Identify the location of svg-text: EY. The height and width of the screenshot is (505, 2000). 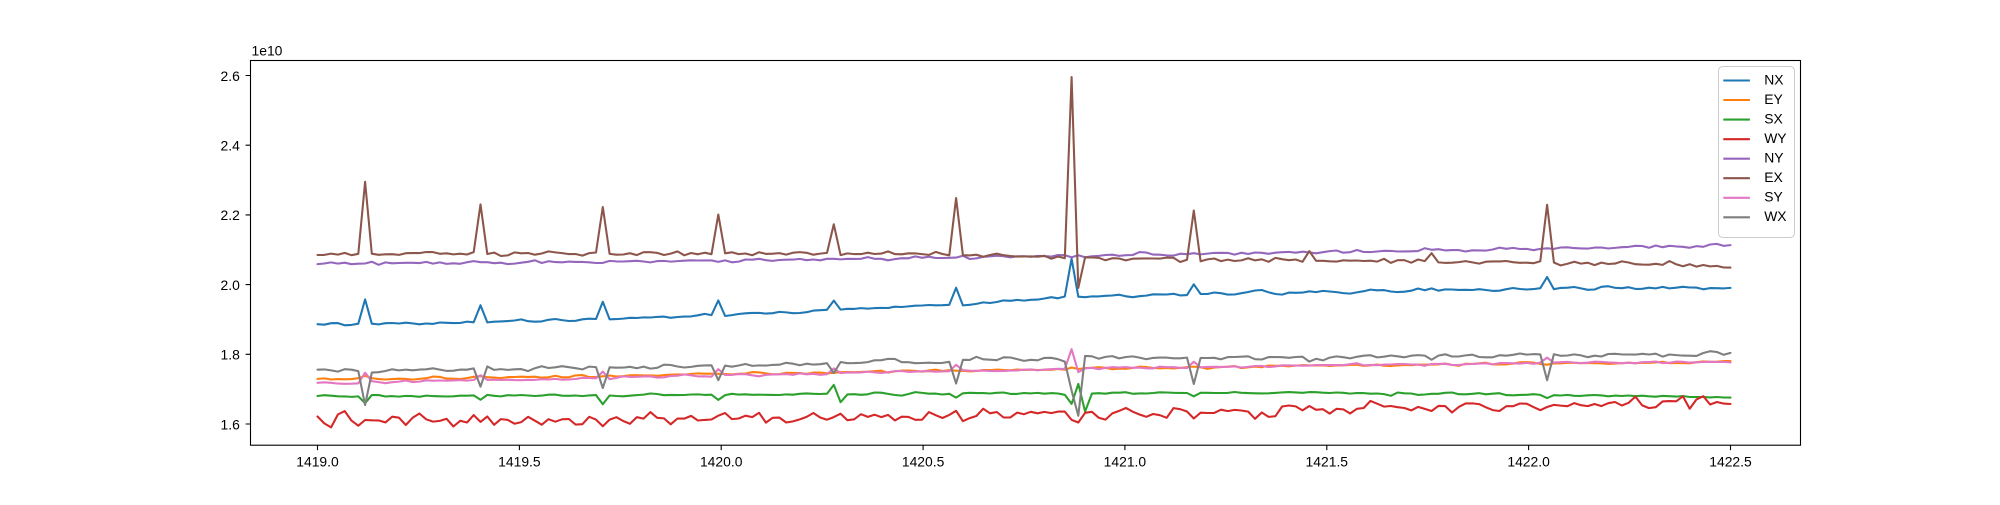
(1773, 99).